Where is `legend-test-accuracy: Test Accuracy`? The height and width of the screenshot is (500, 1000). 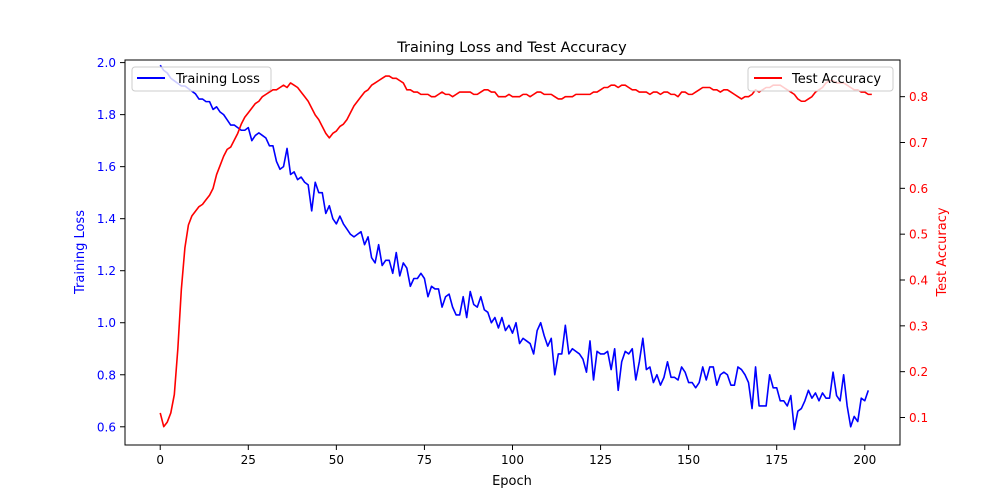
legend-test-accuracy: Test Accuracy is located at coordinates (820, 79).